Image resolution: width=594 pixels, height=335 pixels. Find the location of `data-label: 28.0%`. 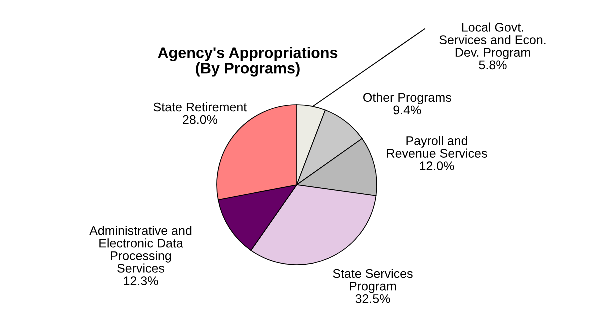

data-label: 28.0% is located at coordinates (200, 119).